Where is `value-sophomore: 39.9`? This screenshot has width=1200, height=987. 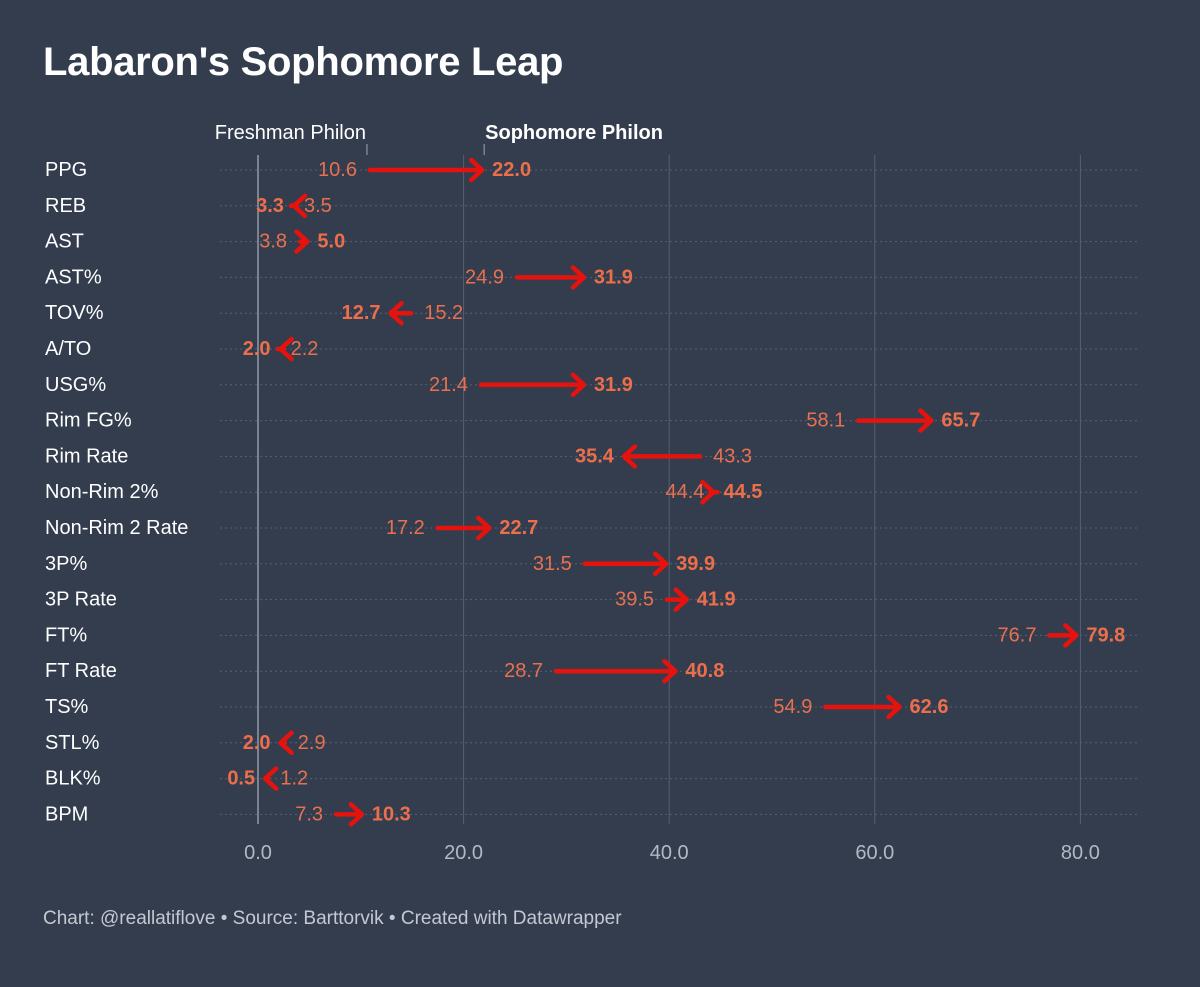
value-sophomore: 39.9 is located at coordinates (695, 564).